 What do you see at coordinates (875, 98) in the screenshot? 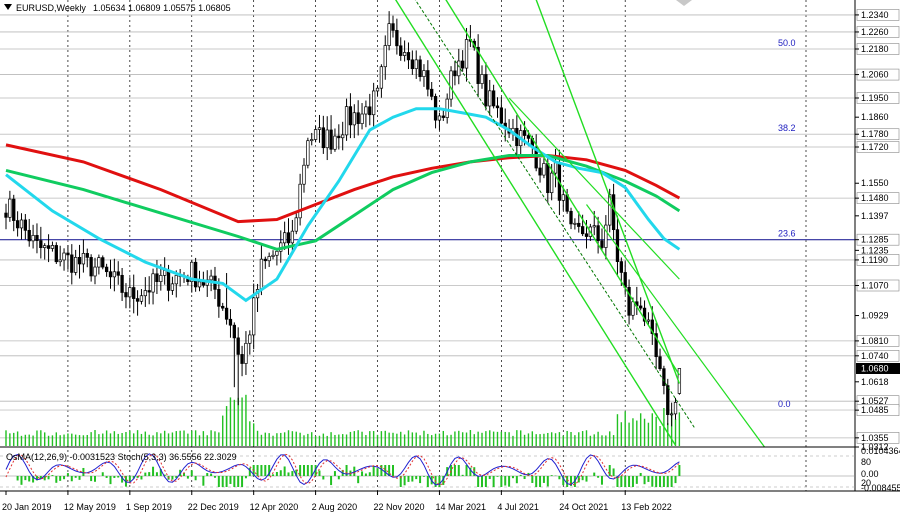
I see `price-tick-label: 1.1950` at bounding box center [875, 98].